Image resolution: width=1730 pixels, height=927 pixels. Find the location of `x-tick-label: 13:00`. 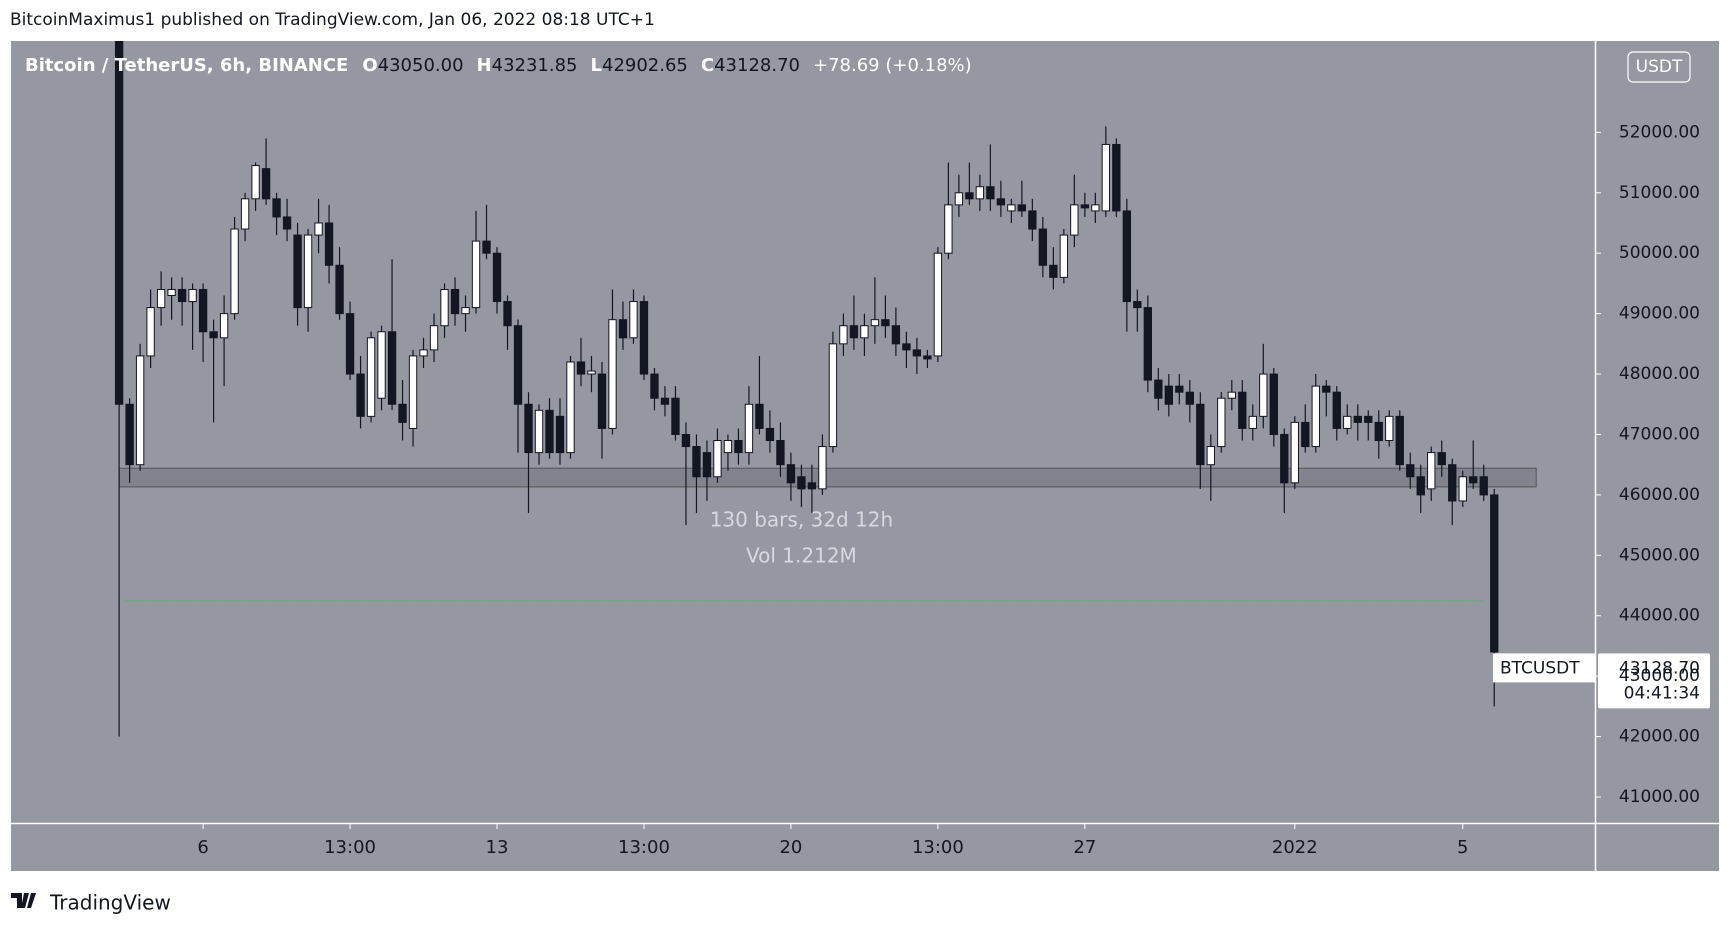

x-tick-label: 13:00 is located at coordinates (938, 847).